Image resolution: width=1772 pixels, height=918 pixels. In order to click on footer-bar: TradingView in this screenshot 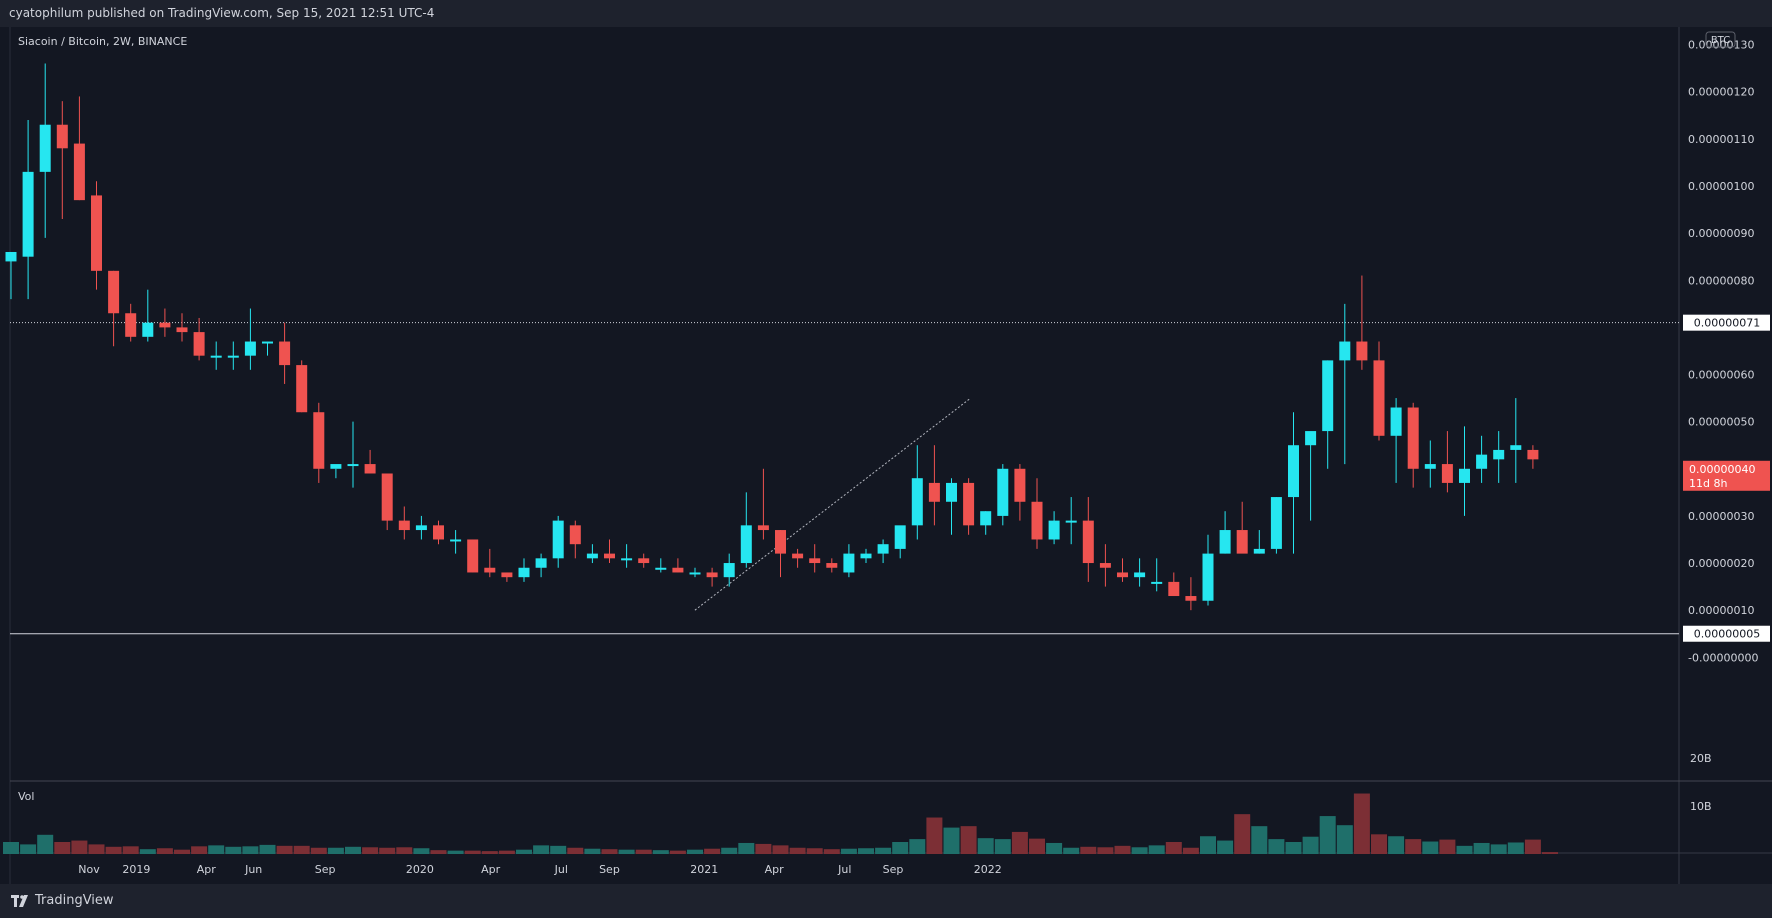, I will do `click(886, 901)`.